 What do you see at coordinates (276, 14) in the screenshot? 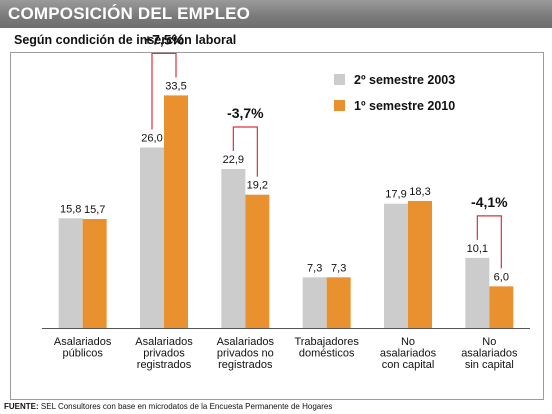
I see `header-bar: COMPOSICIÓN DEL EMPLEO` at bounding box center [276, 14].